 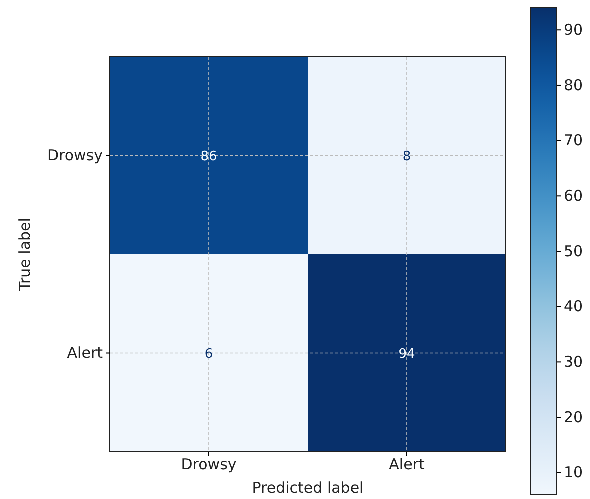 What do you see at coordinates (574, 307) in the screenshot?
I see `color-bar-label: 40` at bounding box center [574, 307].